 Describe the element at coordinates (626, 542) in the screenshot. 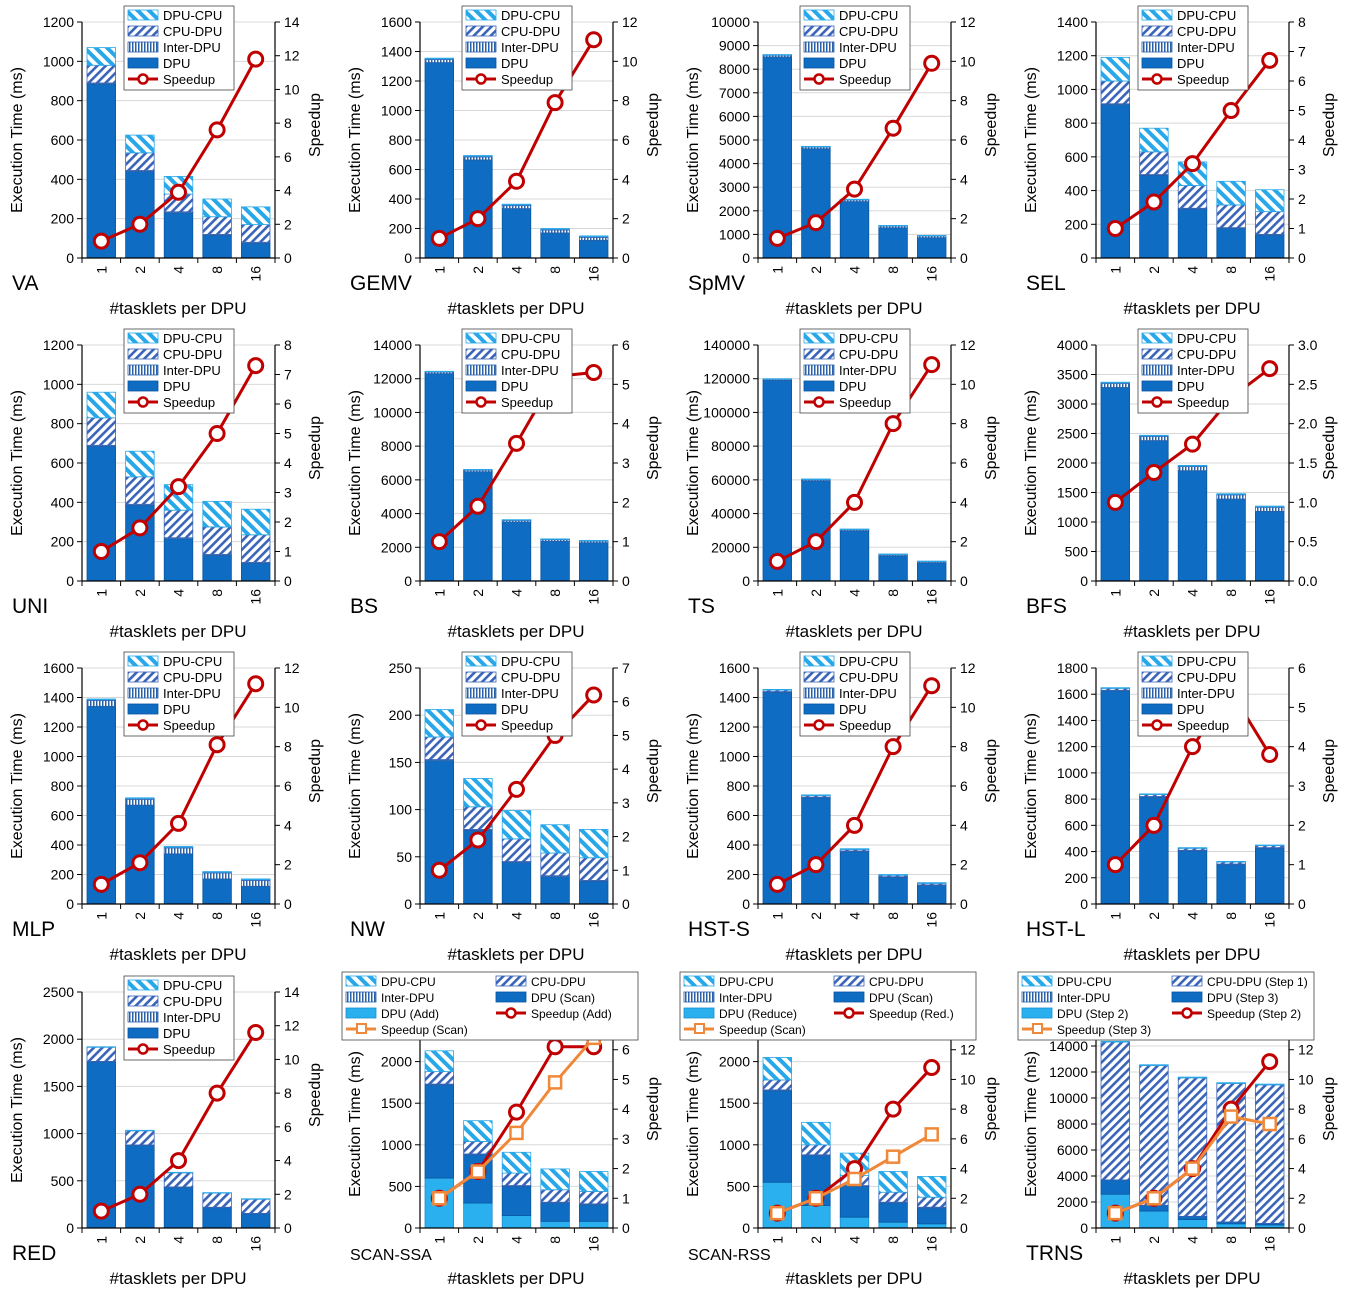

I see `y2-tick-label: 1` at that location.